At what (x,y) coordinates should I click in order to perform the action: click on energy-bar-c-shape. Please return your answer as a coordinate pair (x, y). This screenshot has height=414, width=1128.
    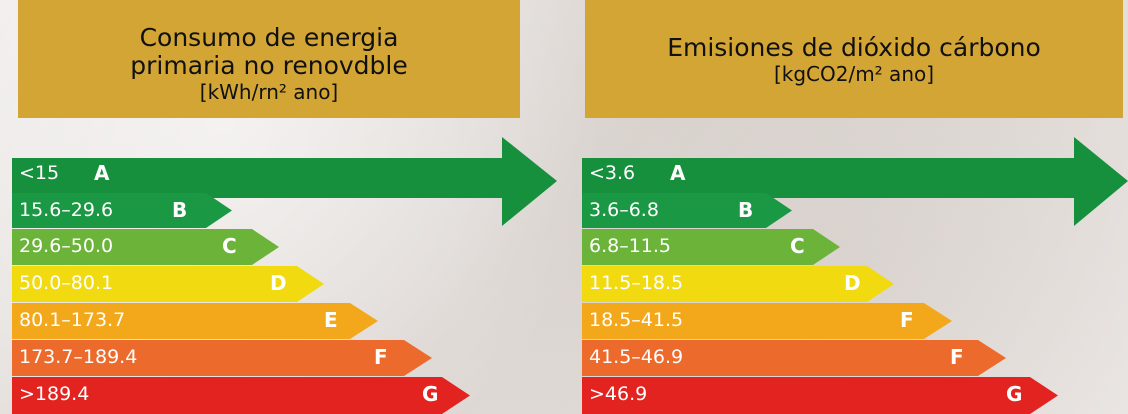
    Looking at the image, I should click on (145, 247).